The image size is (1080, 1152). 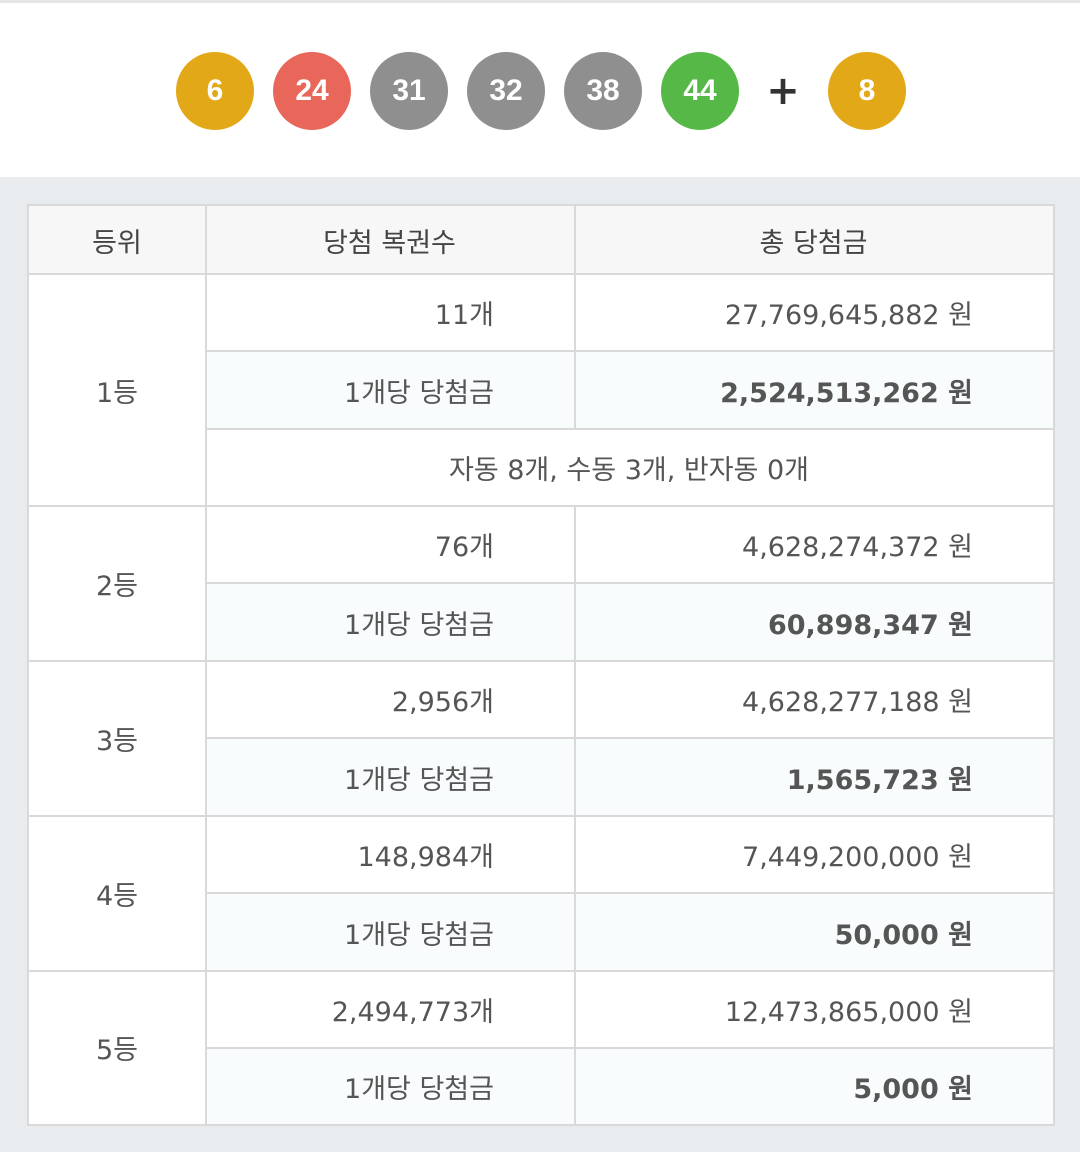 I want to click on rank-3: 3등, so click(x=117, y=738).